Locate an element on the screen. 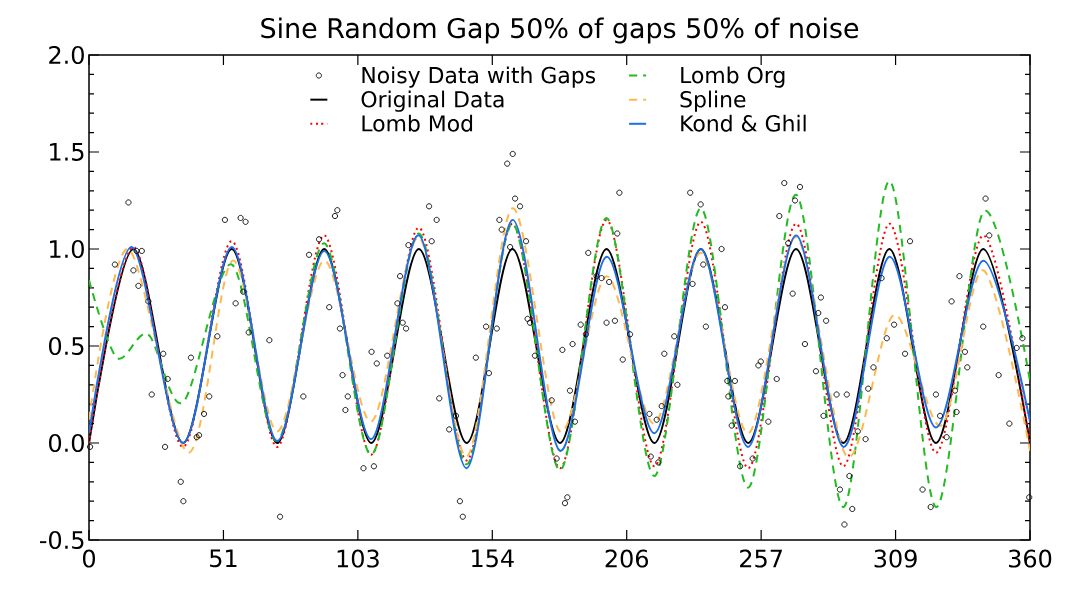  legend-label: Spline is located at coordinates (713, 101).